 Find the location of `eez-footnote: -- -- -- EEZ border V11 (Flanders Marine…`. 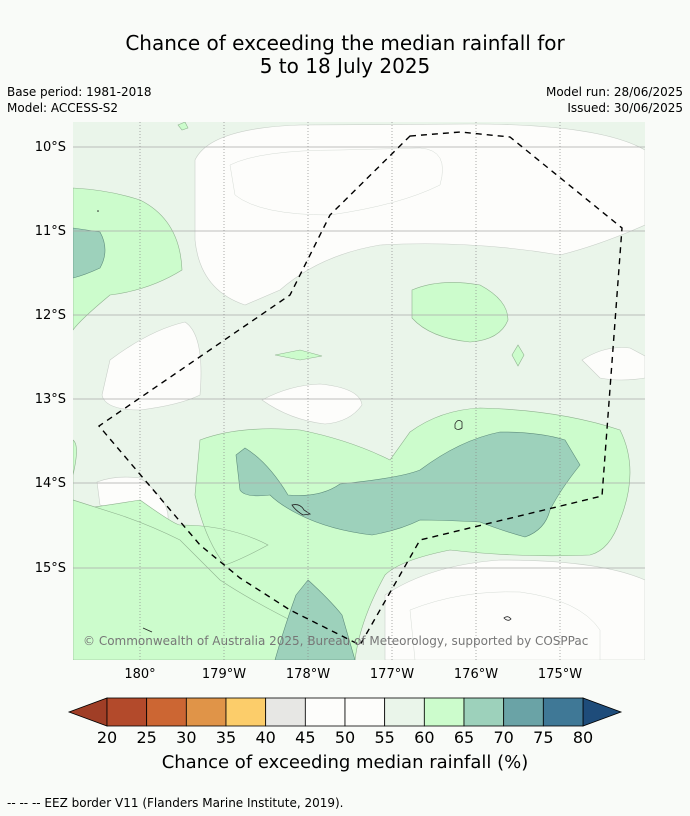

eez-footnote: -- -- -- EEZ border V11 (Flanders Marine… is located at coordinates (175, 803).